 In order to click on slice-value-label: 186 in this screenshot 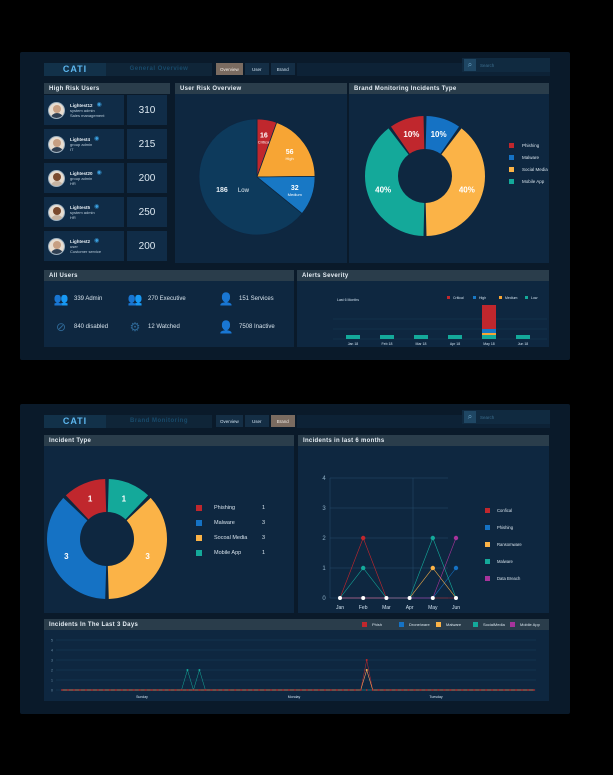, I will do `click(222, 190)`.